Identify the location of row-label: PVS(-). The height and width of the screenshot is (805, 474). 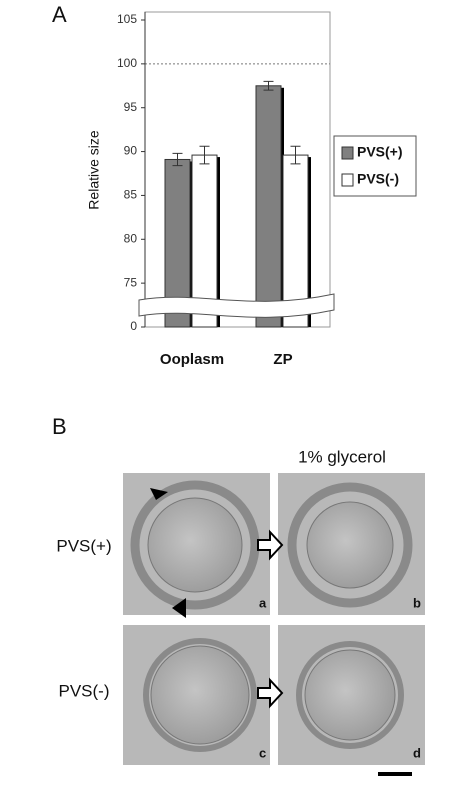
(84, 690).